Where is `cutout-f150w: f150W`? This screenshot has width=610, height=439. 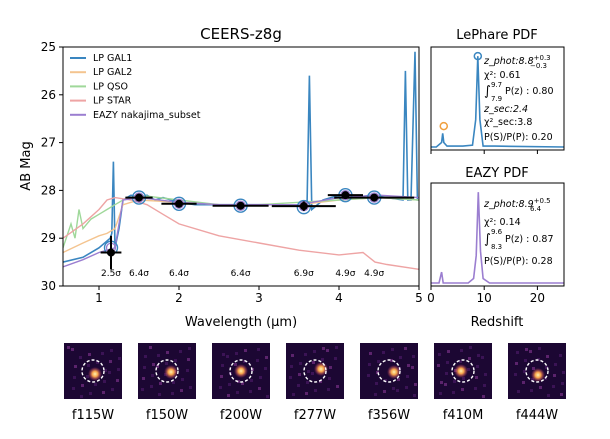 cutout-f150w: f150W is located at coordinates (167, 383).